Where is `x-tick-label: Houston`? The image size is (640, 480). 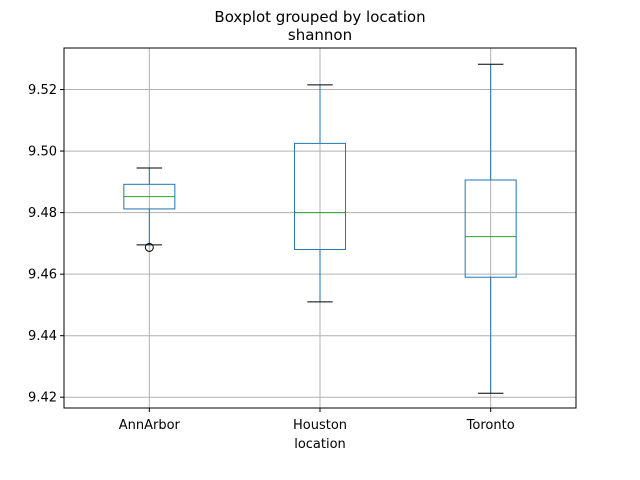
x-tick-label: Houston is located at coordinates (320, 425).